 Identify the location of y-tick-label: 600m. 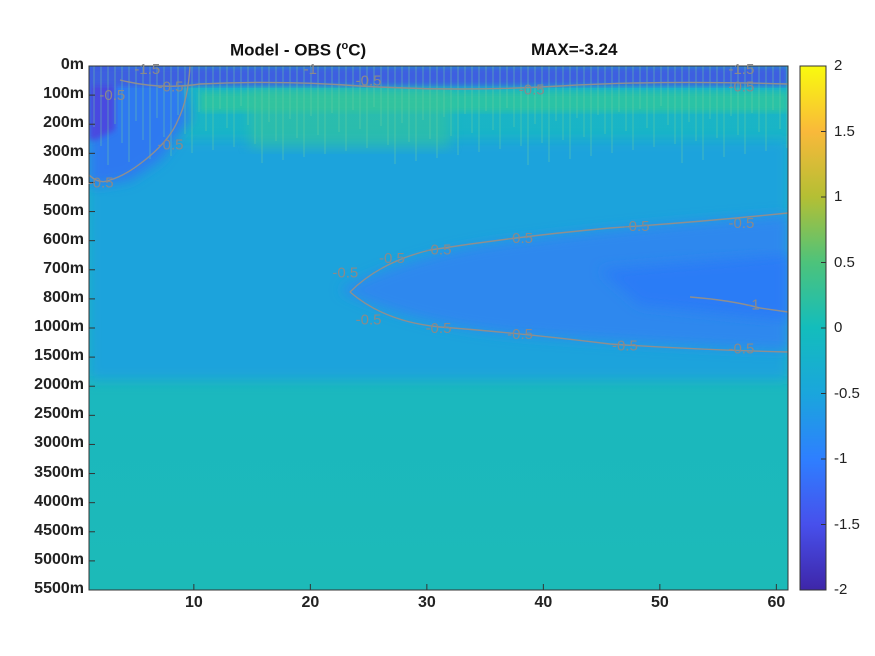
(63, 239).